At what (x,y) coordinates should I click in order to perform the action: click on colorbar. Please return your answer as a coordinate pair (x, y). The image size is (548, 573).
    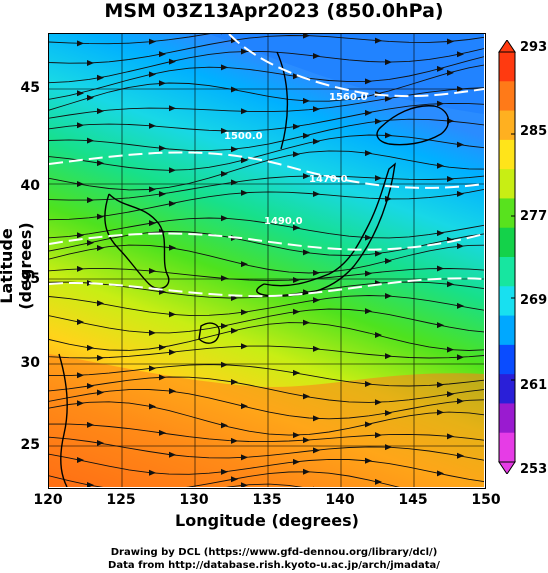
    Looking at the image, I should click on (507, 257).